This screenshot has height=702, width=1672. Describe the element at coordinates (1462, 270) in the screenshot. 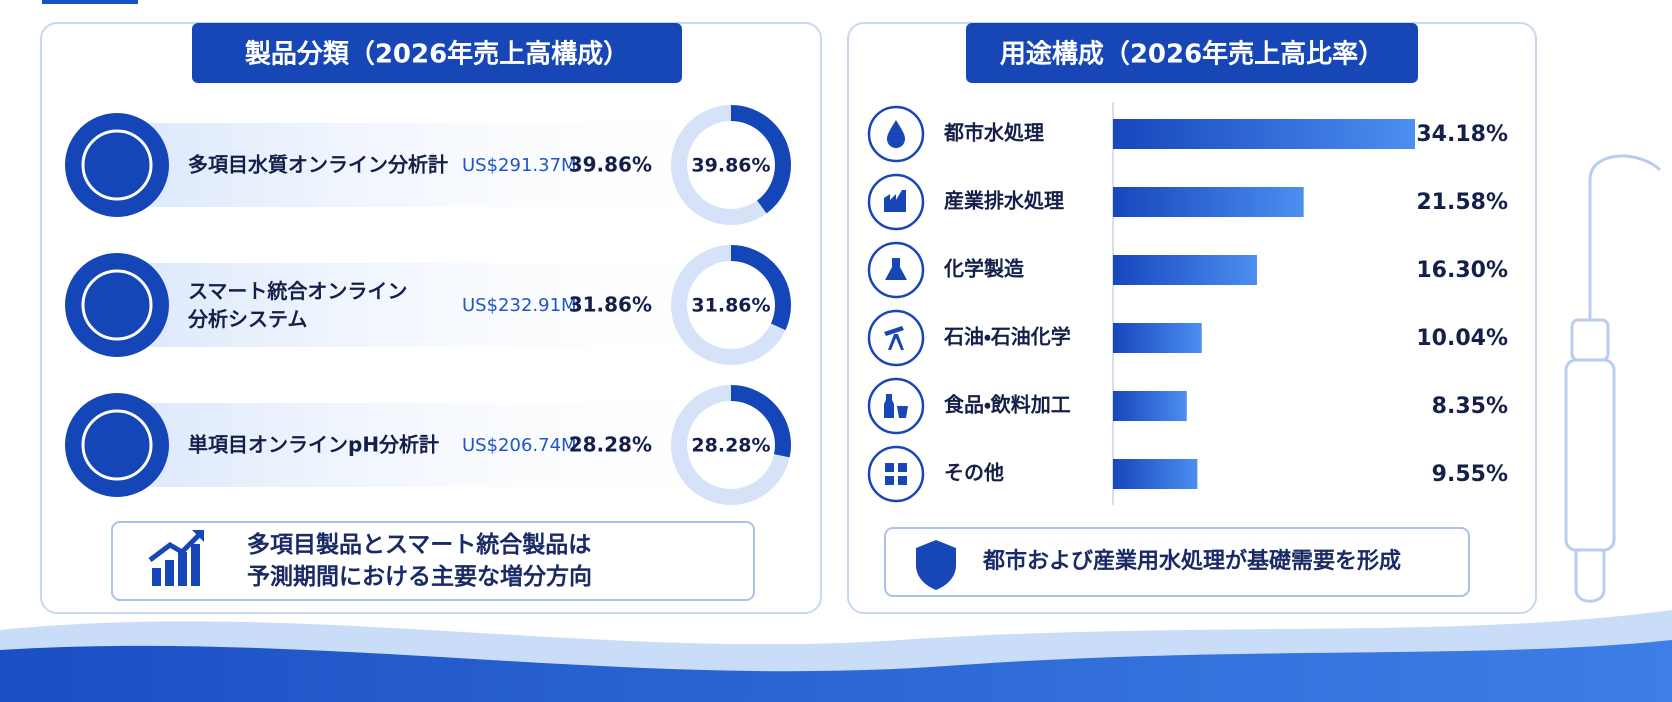

I see `value-label: 16.30%` at that location.